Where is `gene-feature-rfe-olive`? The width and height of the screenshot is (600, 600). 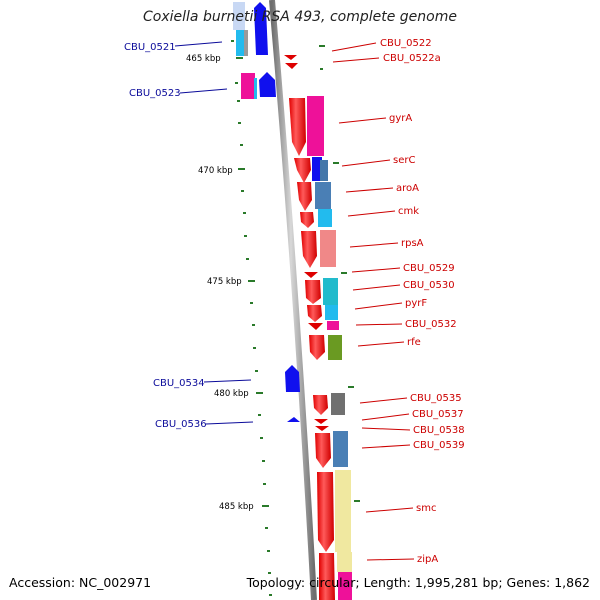 gene-feature-rfe-olive is located at coordinates (335, 347).